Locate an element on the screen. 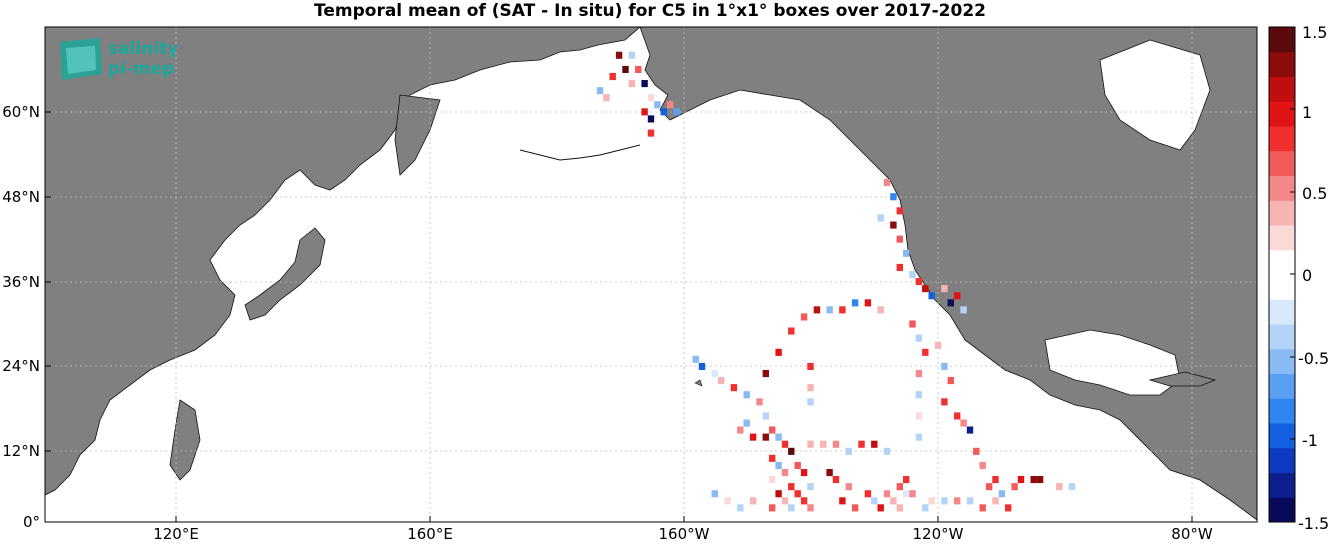 This screenshot has width=1340, height=544. logo-line2: pi-mep is located at coordinates (141, 69).